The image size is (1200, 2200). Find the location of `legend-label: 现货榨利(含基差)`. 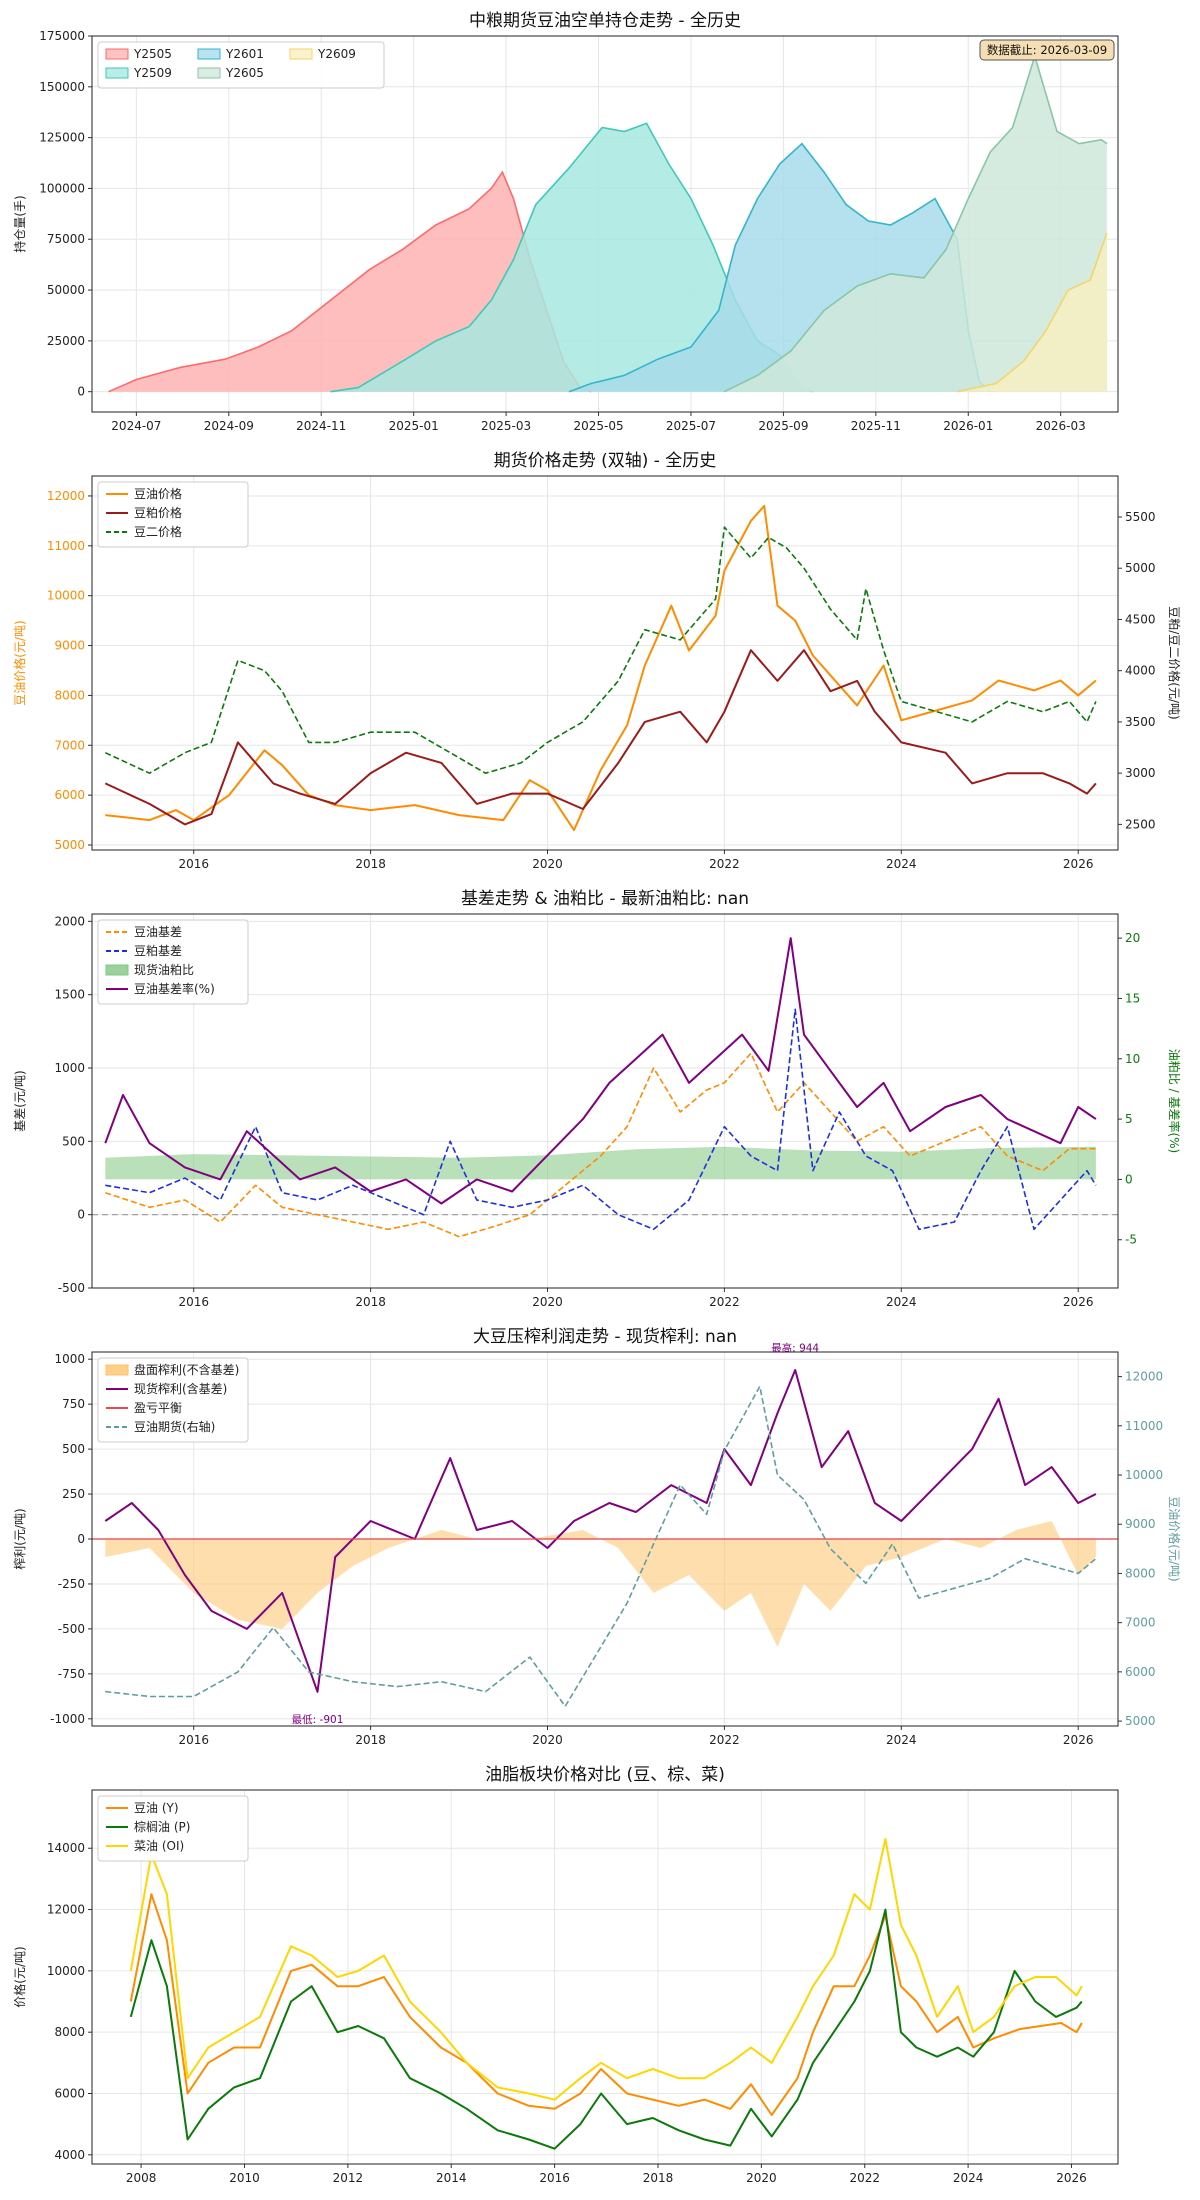

legend-label: 现货榨利(含基差) is located at coordinates (180, 1388).